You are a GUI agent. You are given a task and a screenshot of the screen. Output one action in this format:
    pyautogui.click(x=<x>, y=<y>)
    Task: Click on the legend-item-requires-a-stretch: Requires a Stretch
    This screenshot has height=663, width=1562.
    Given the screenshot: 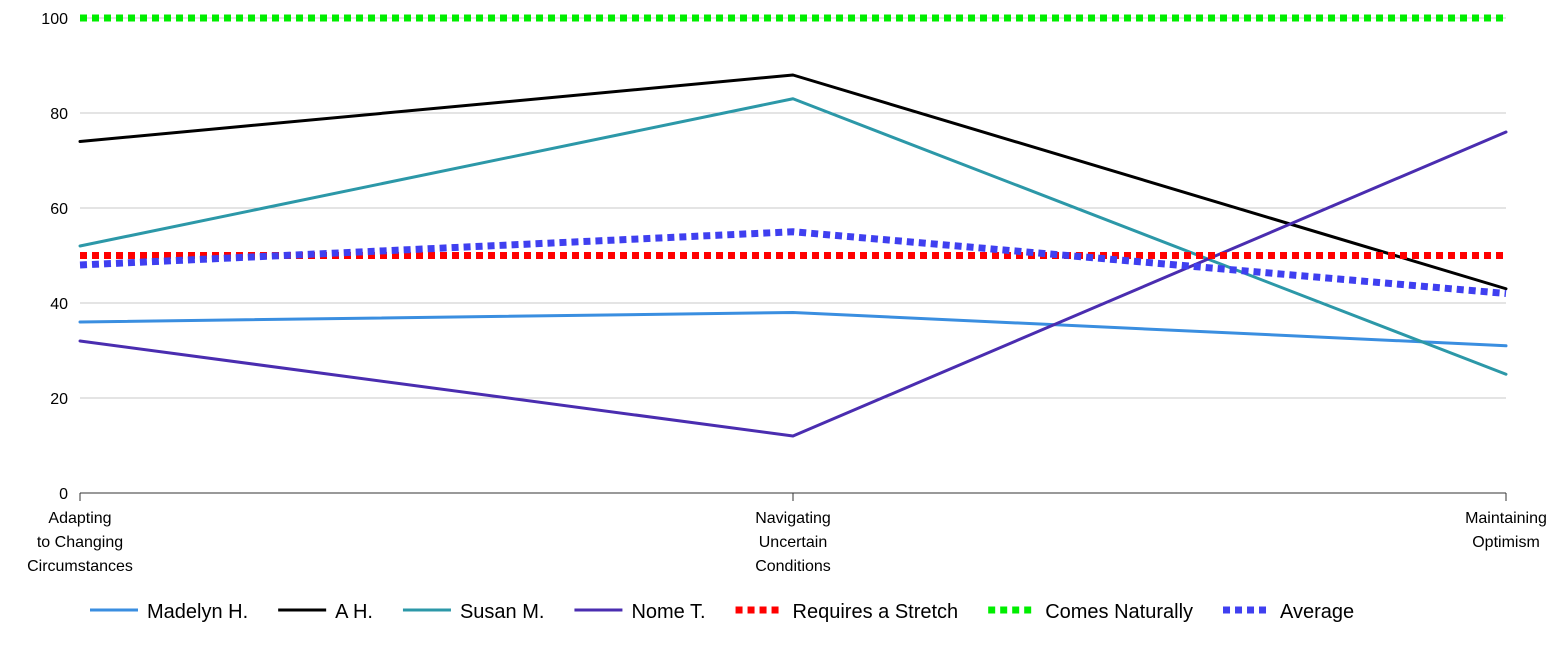 What is the action you would take?
    pyautogui.click(x=847, y=612)
    